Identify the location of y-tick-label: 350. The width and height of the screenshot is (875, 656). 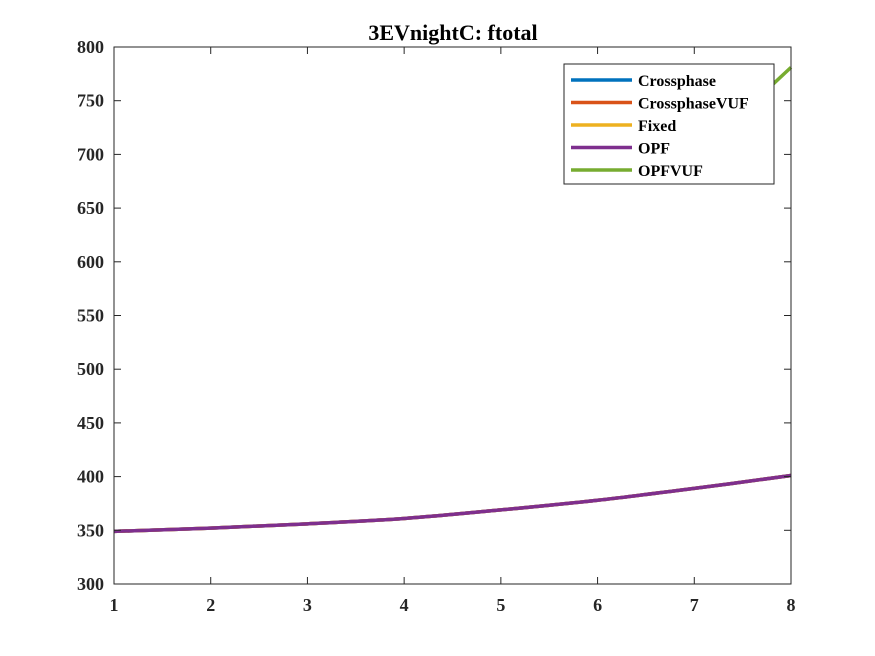
(90, 530).